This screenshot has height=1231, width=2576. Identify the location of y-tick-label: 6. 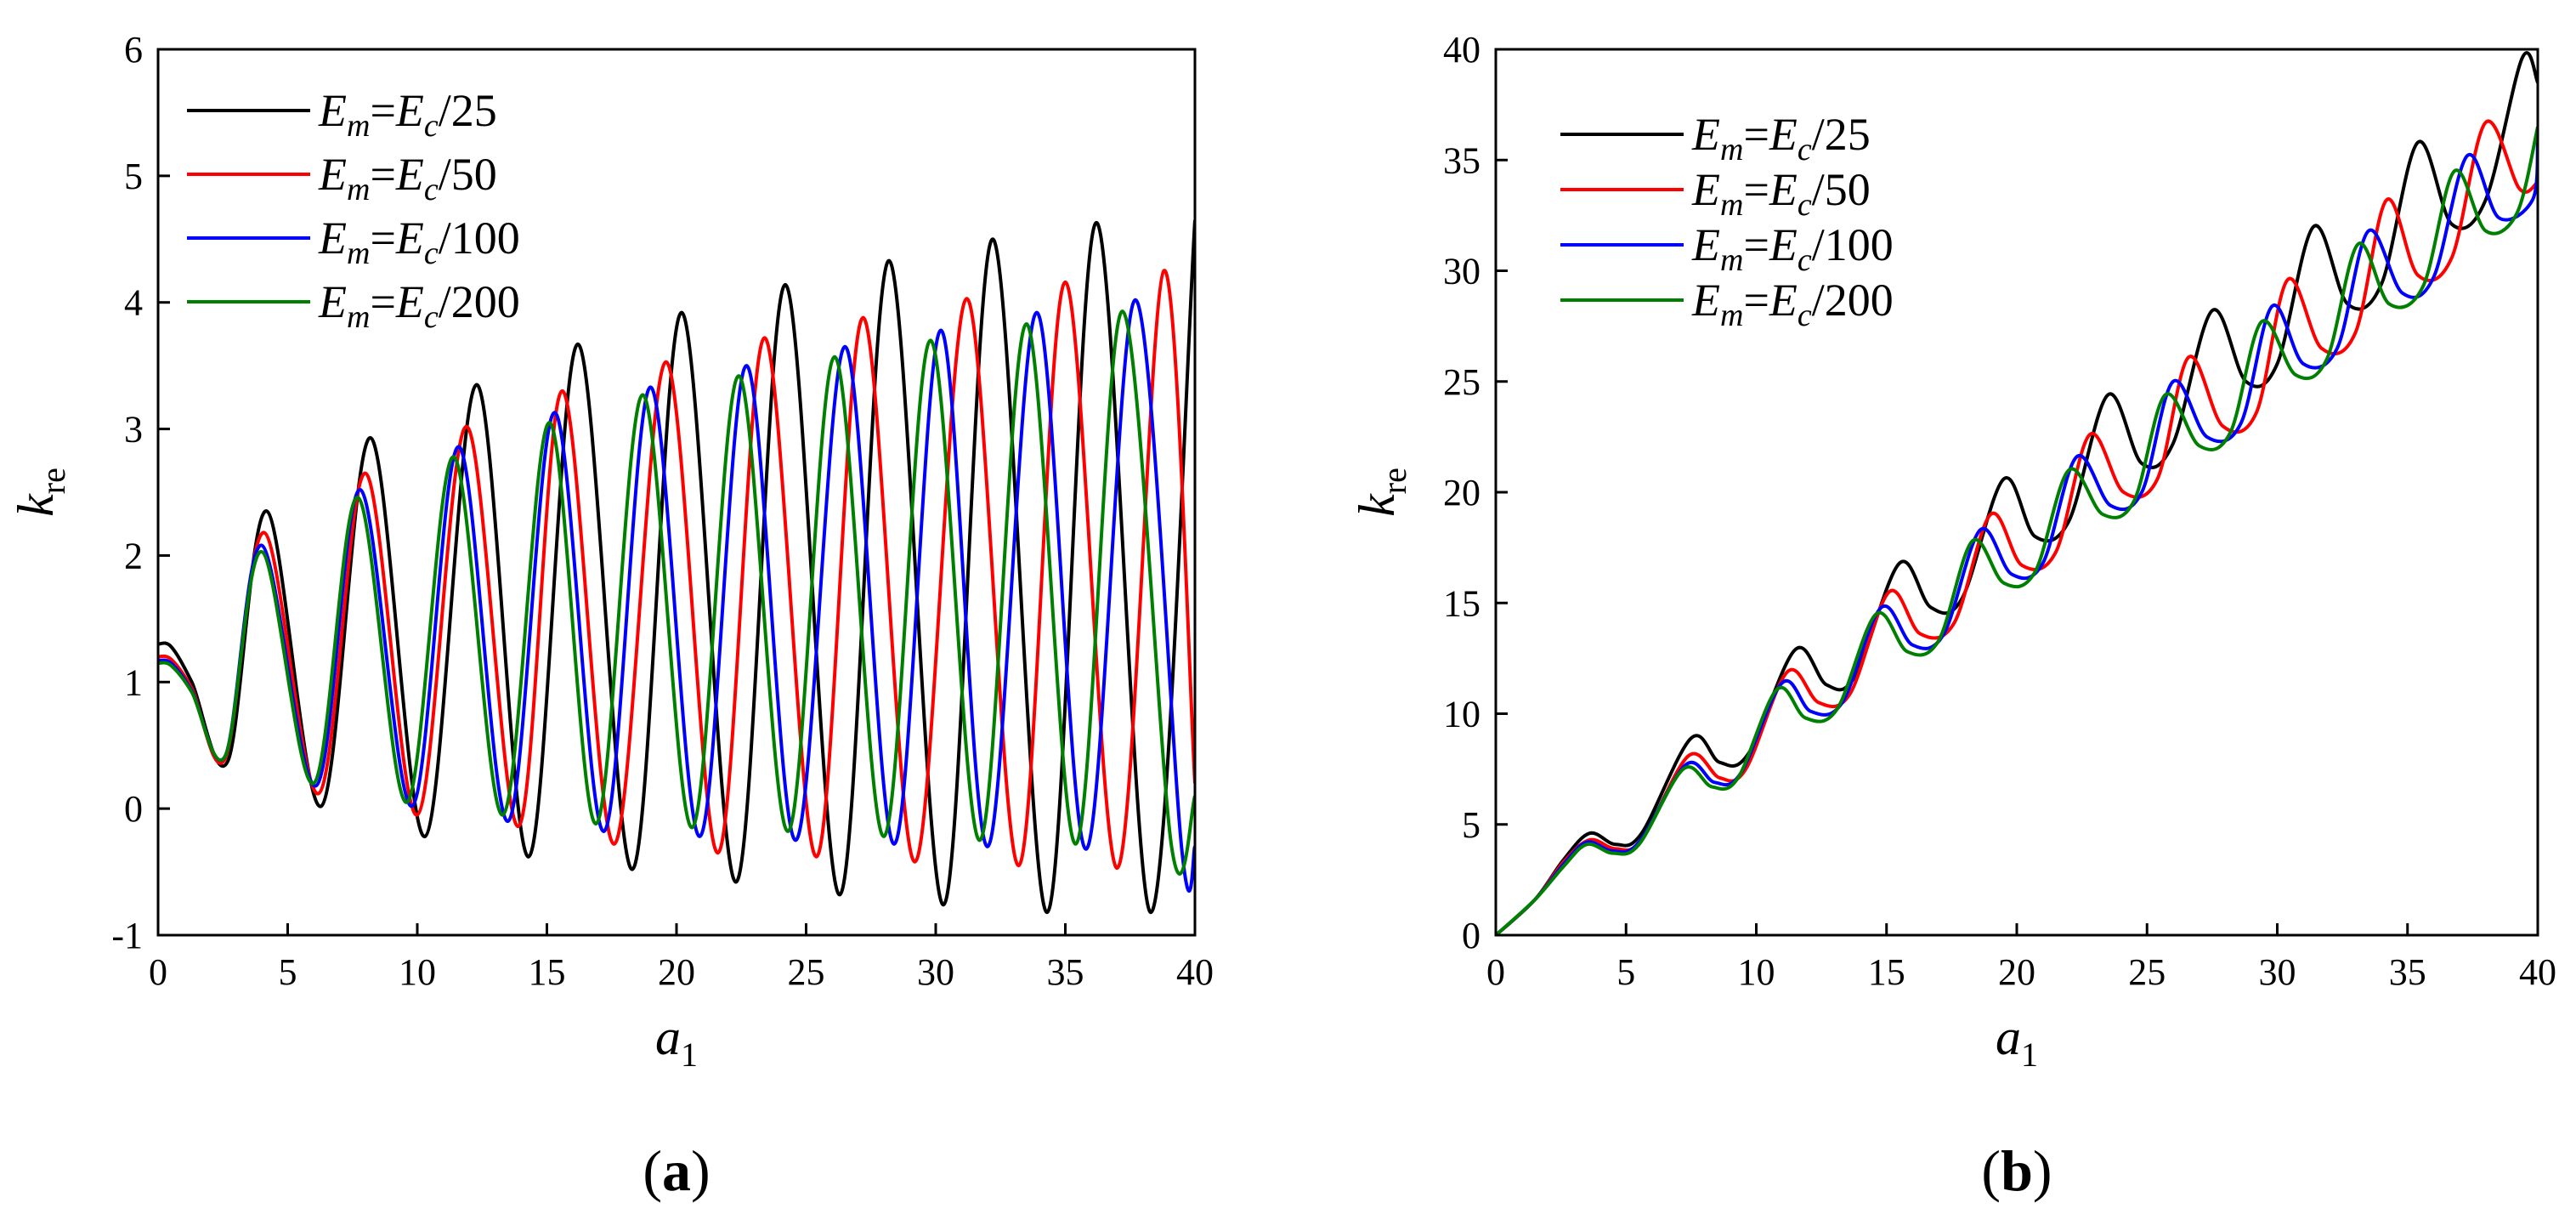
(133, 50).